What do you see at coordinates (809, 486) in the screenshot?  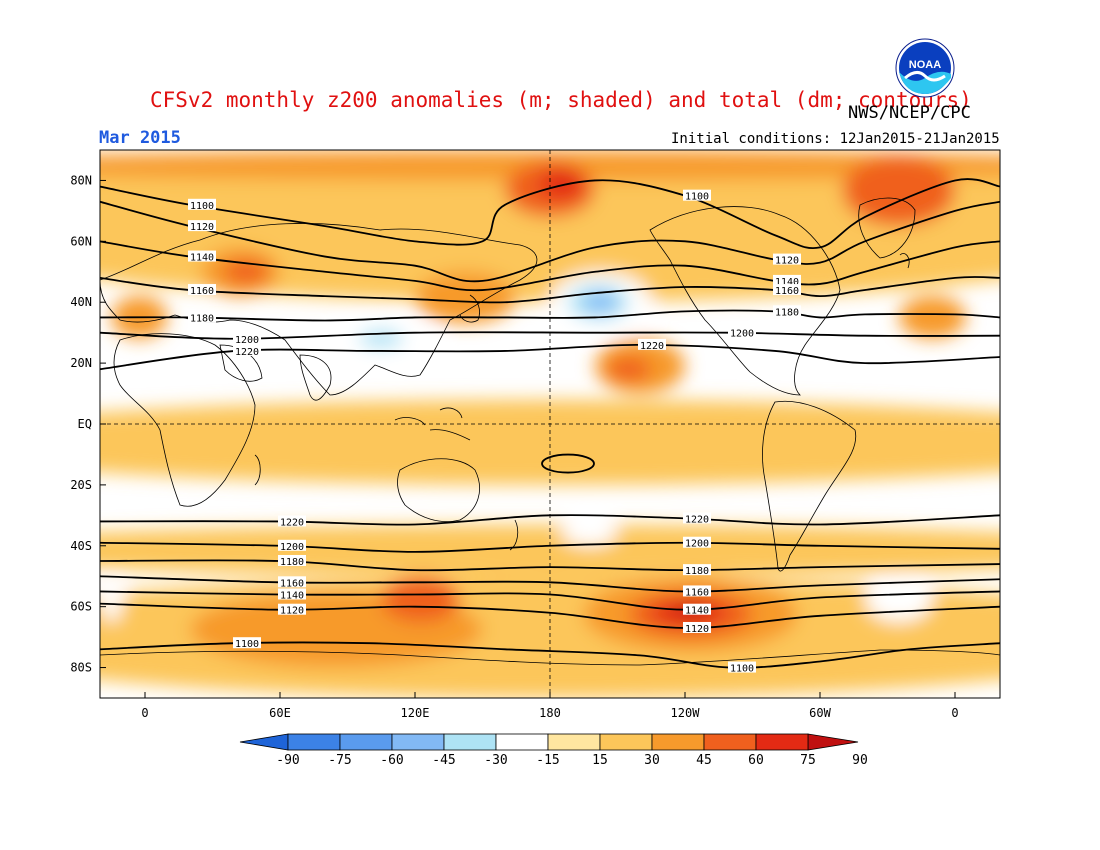 I see `coastline-south-america` at bounding box center [809, 486].